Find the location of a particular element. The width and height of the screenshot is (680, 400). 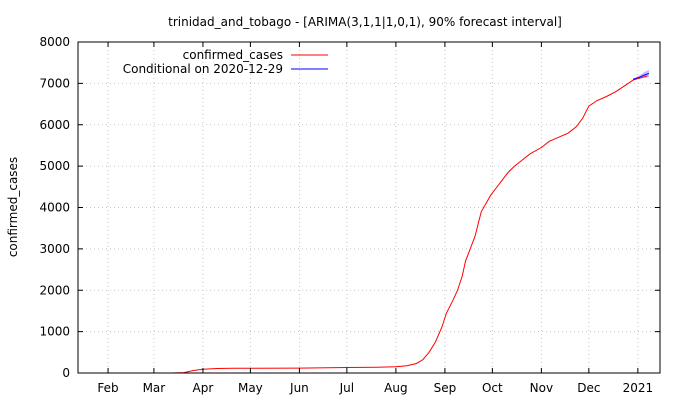

y-tick-label: 2000 is located at coordinates (54, 290).